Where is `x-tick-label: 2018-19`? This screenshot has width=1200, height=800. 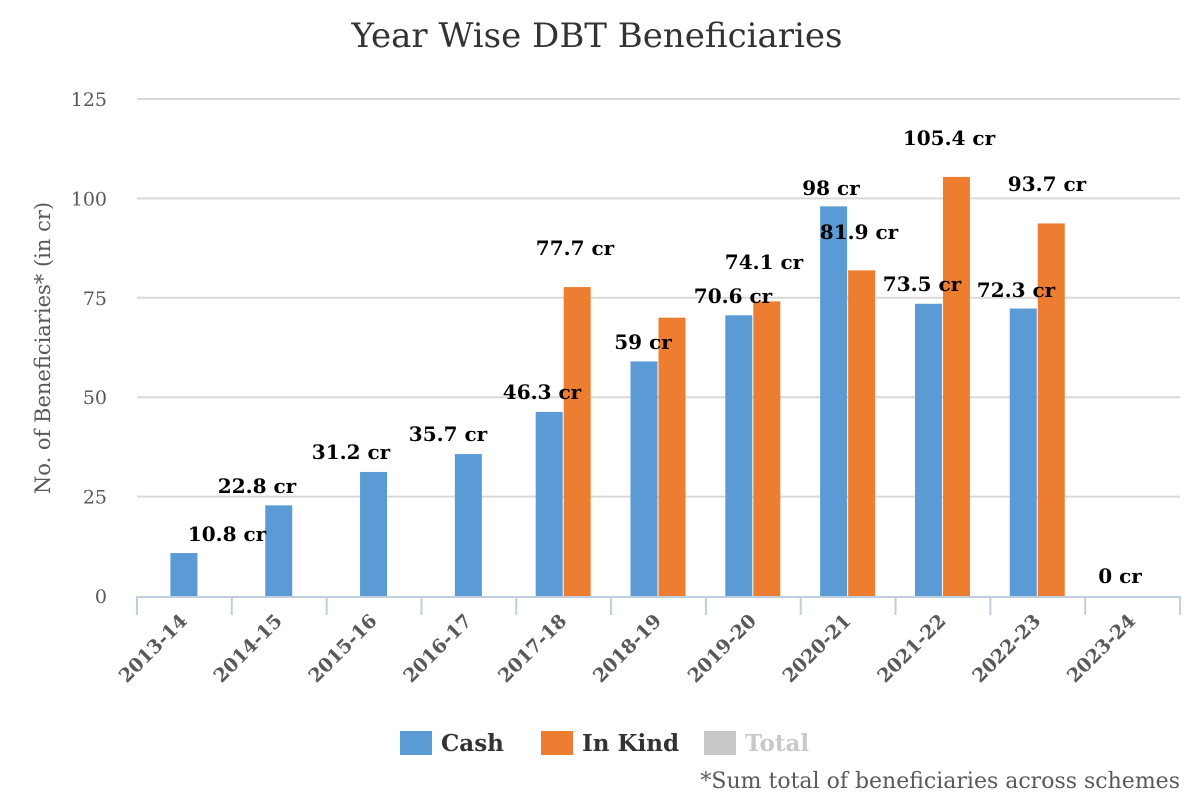
x-tick-label: 2018-19 is located at coordinates (627, 648).